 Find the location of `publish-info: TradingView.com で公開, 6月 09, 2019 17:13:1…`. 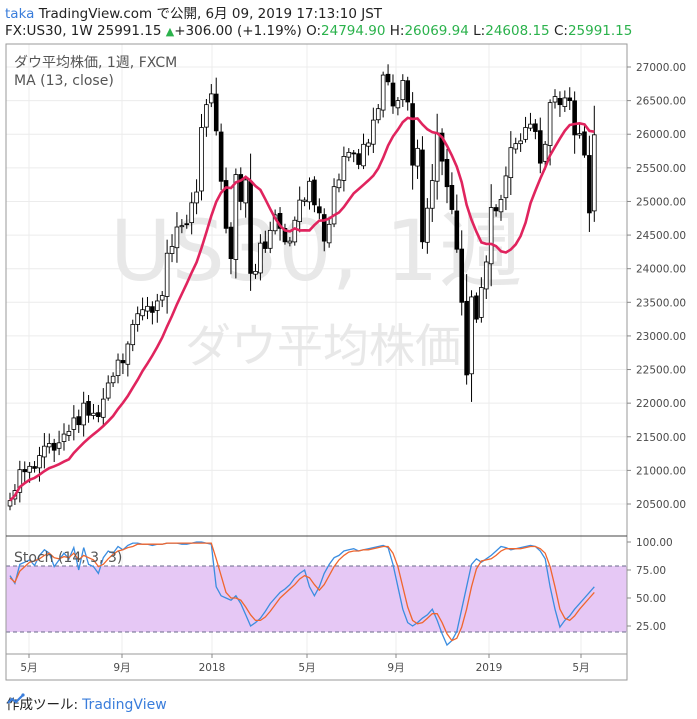

publish-info: TradingView.com で公開, 6月 09, 2019 17:13:1… is located at coordinates (210, 14).